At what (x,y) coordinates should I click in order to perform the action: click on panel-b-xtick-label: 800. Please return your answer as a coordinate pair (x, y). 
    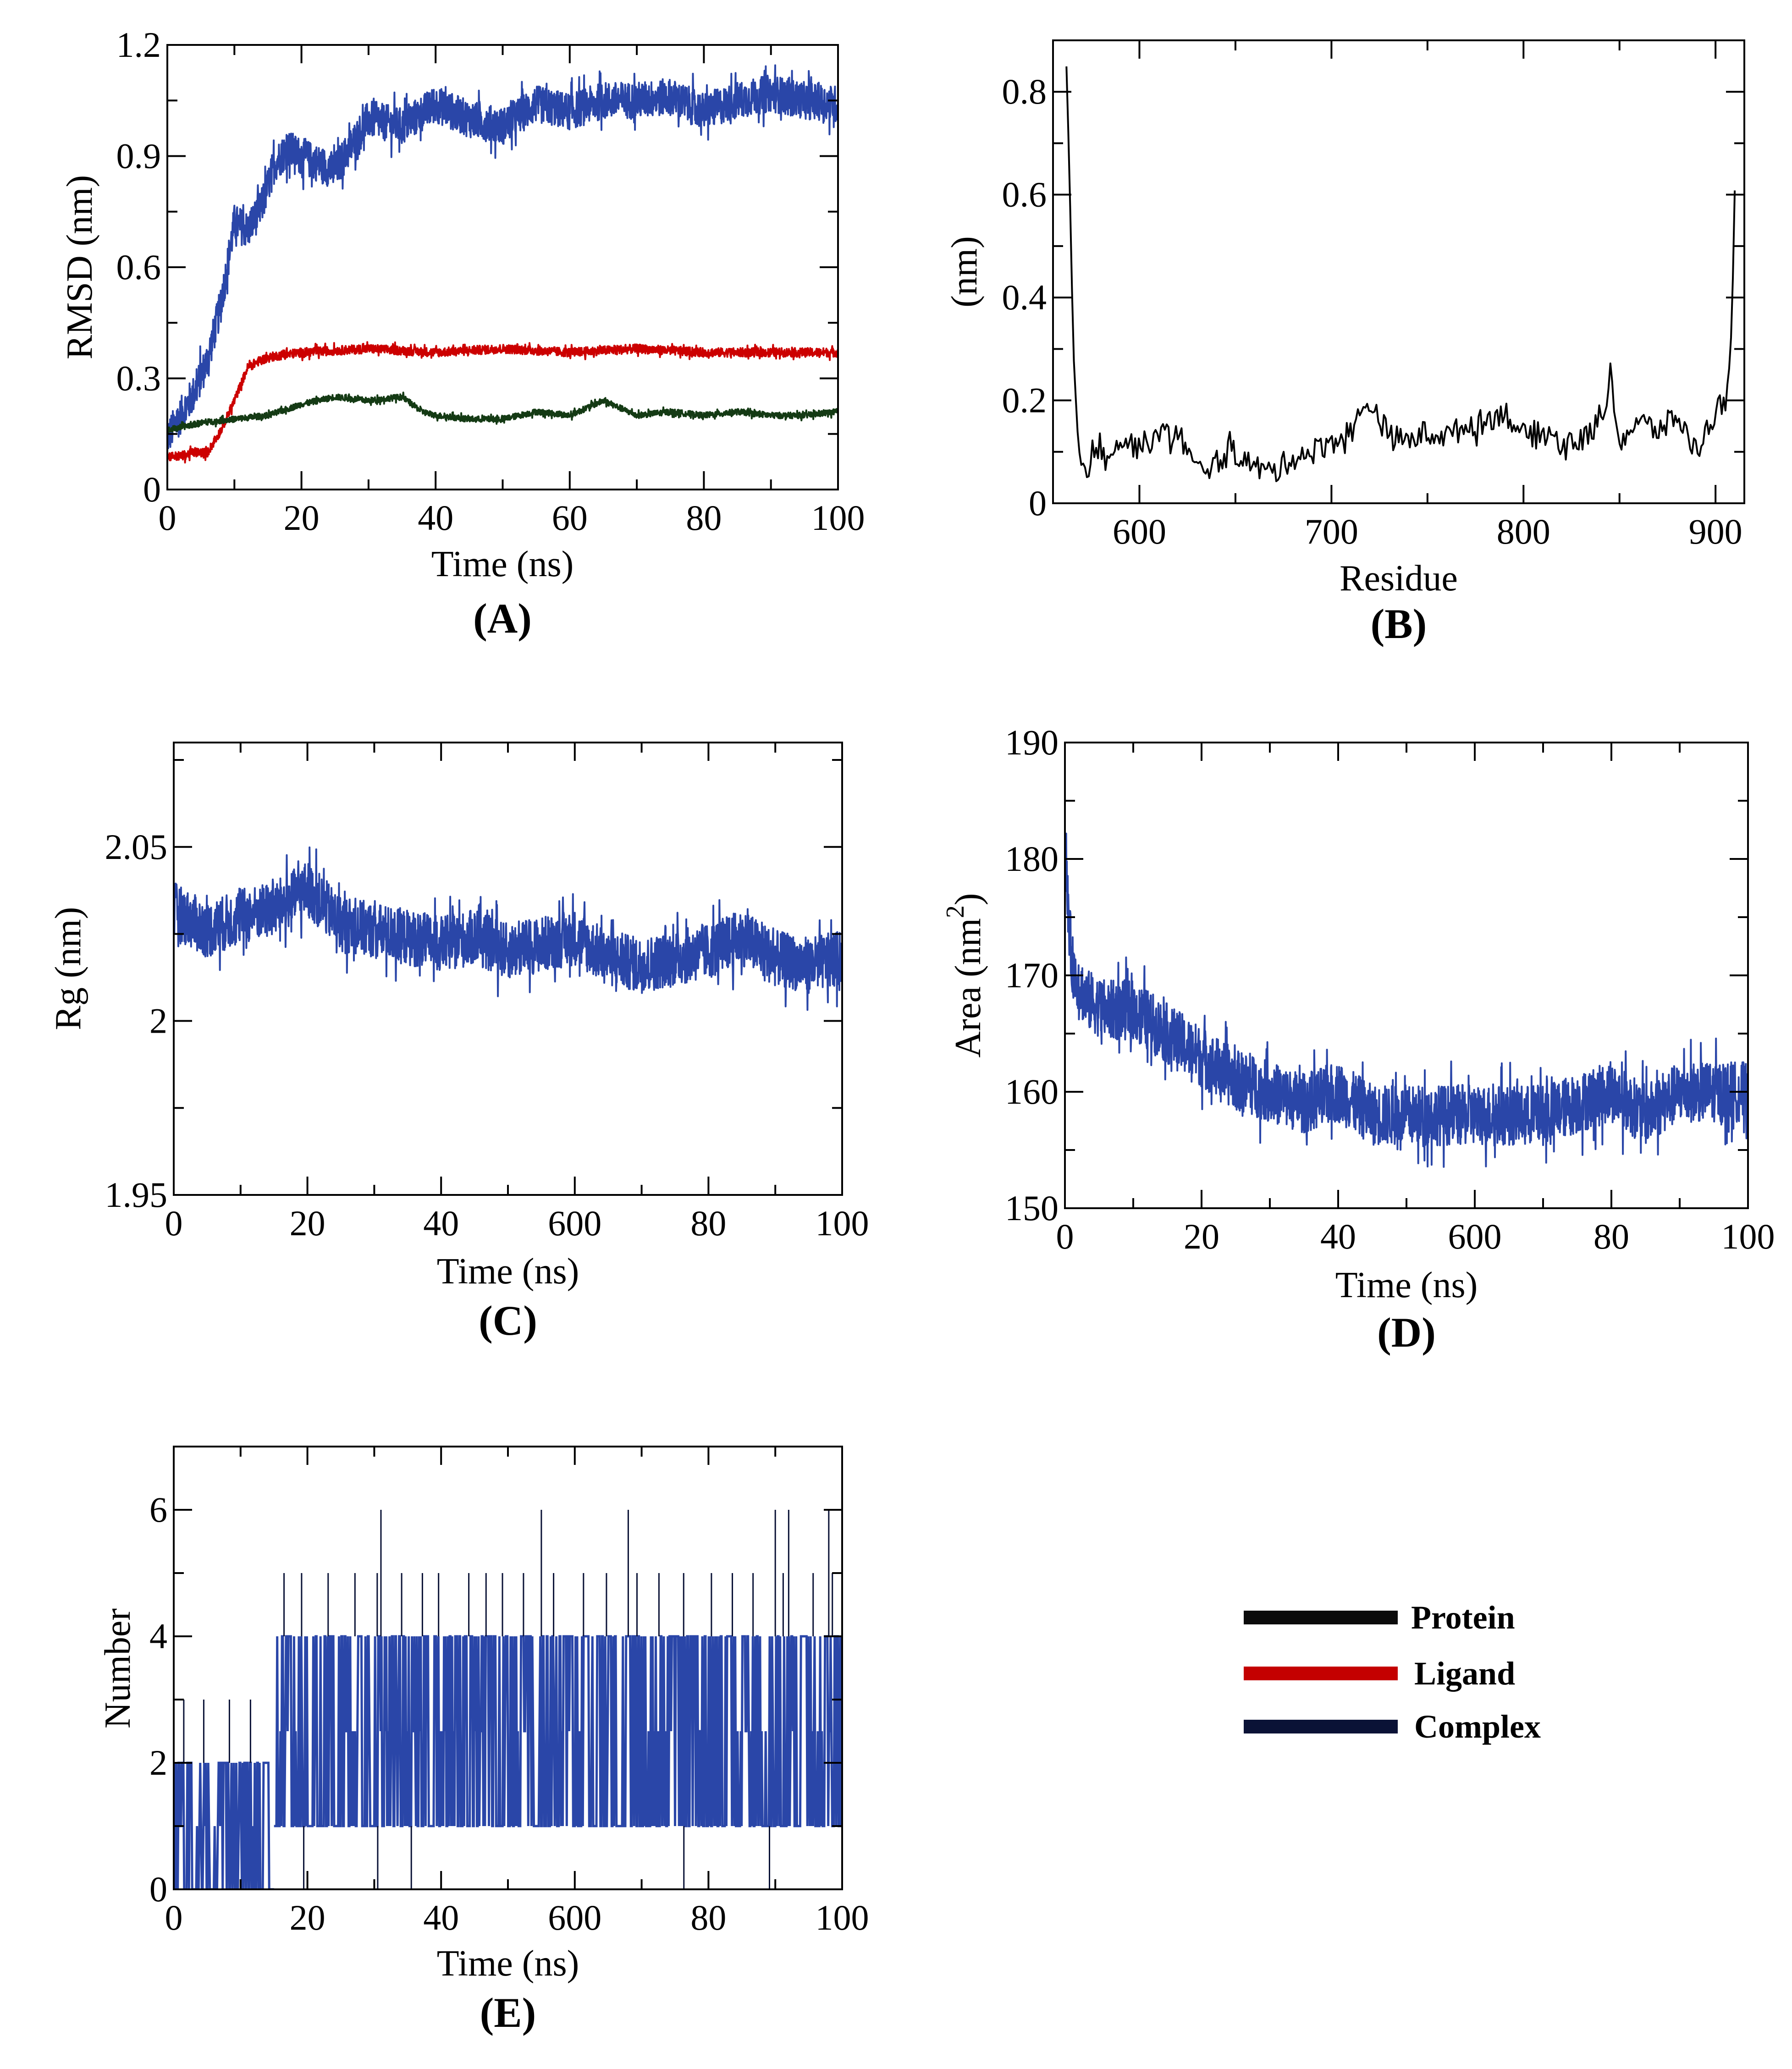
    Looking at the image, I should click on (1523, 532).